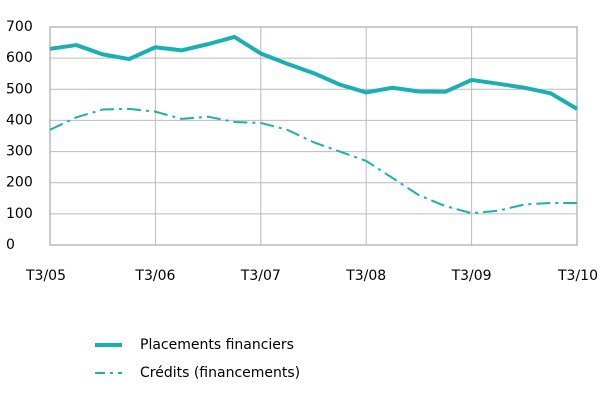 The image size is (601, 408). What do you see at coordinates (19, 152) in the screenshot?
I see `y-tick-label: 300` at bounding box center [19, 152].